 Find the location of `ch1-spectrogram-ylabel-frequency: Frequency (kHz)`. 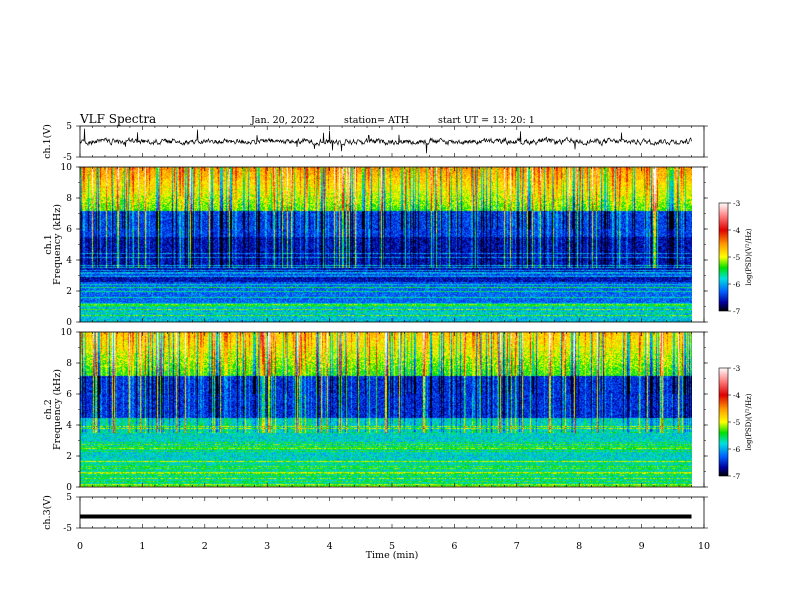

ch1-spectrogram-ylabel-frequency: Frequency (kHz) is located at coordinates (57, 244).